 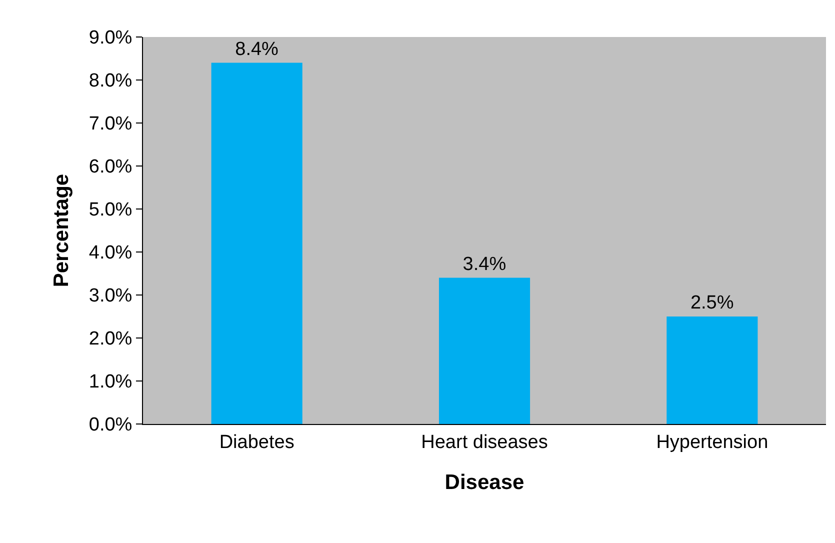 I want to click on x-tick-label: Diabetes, so click(x=256, y=442).